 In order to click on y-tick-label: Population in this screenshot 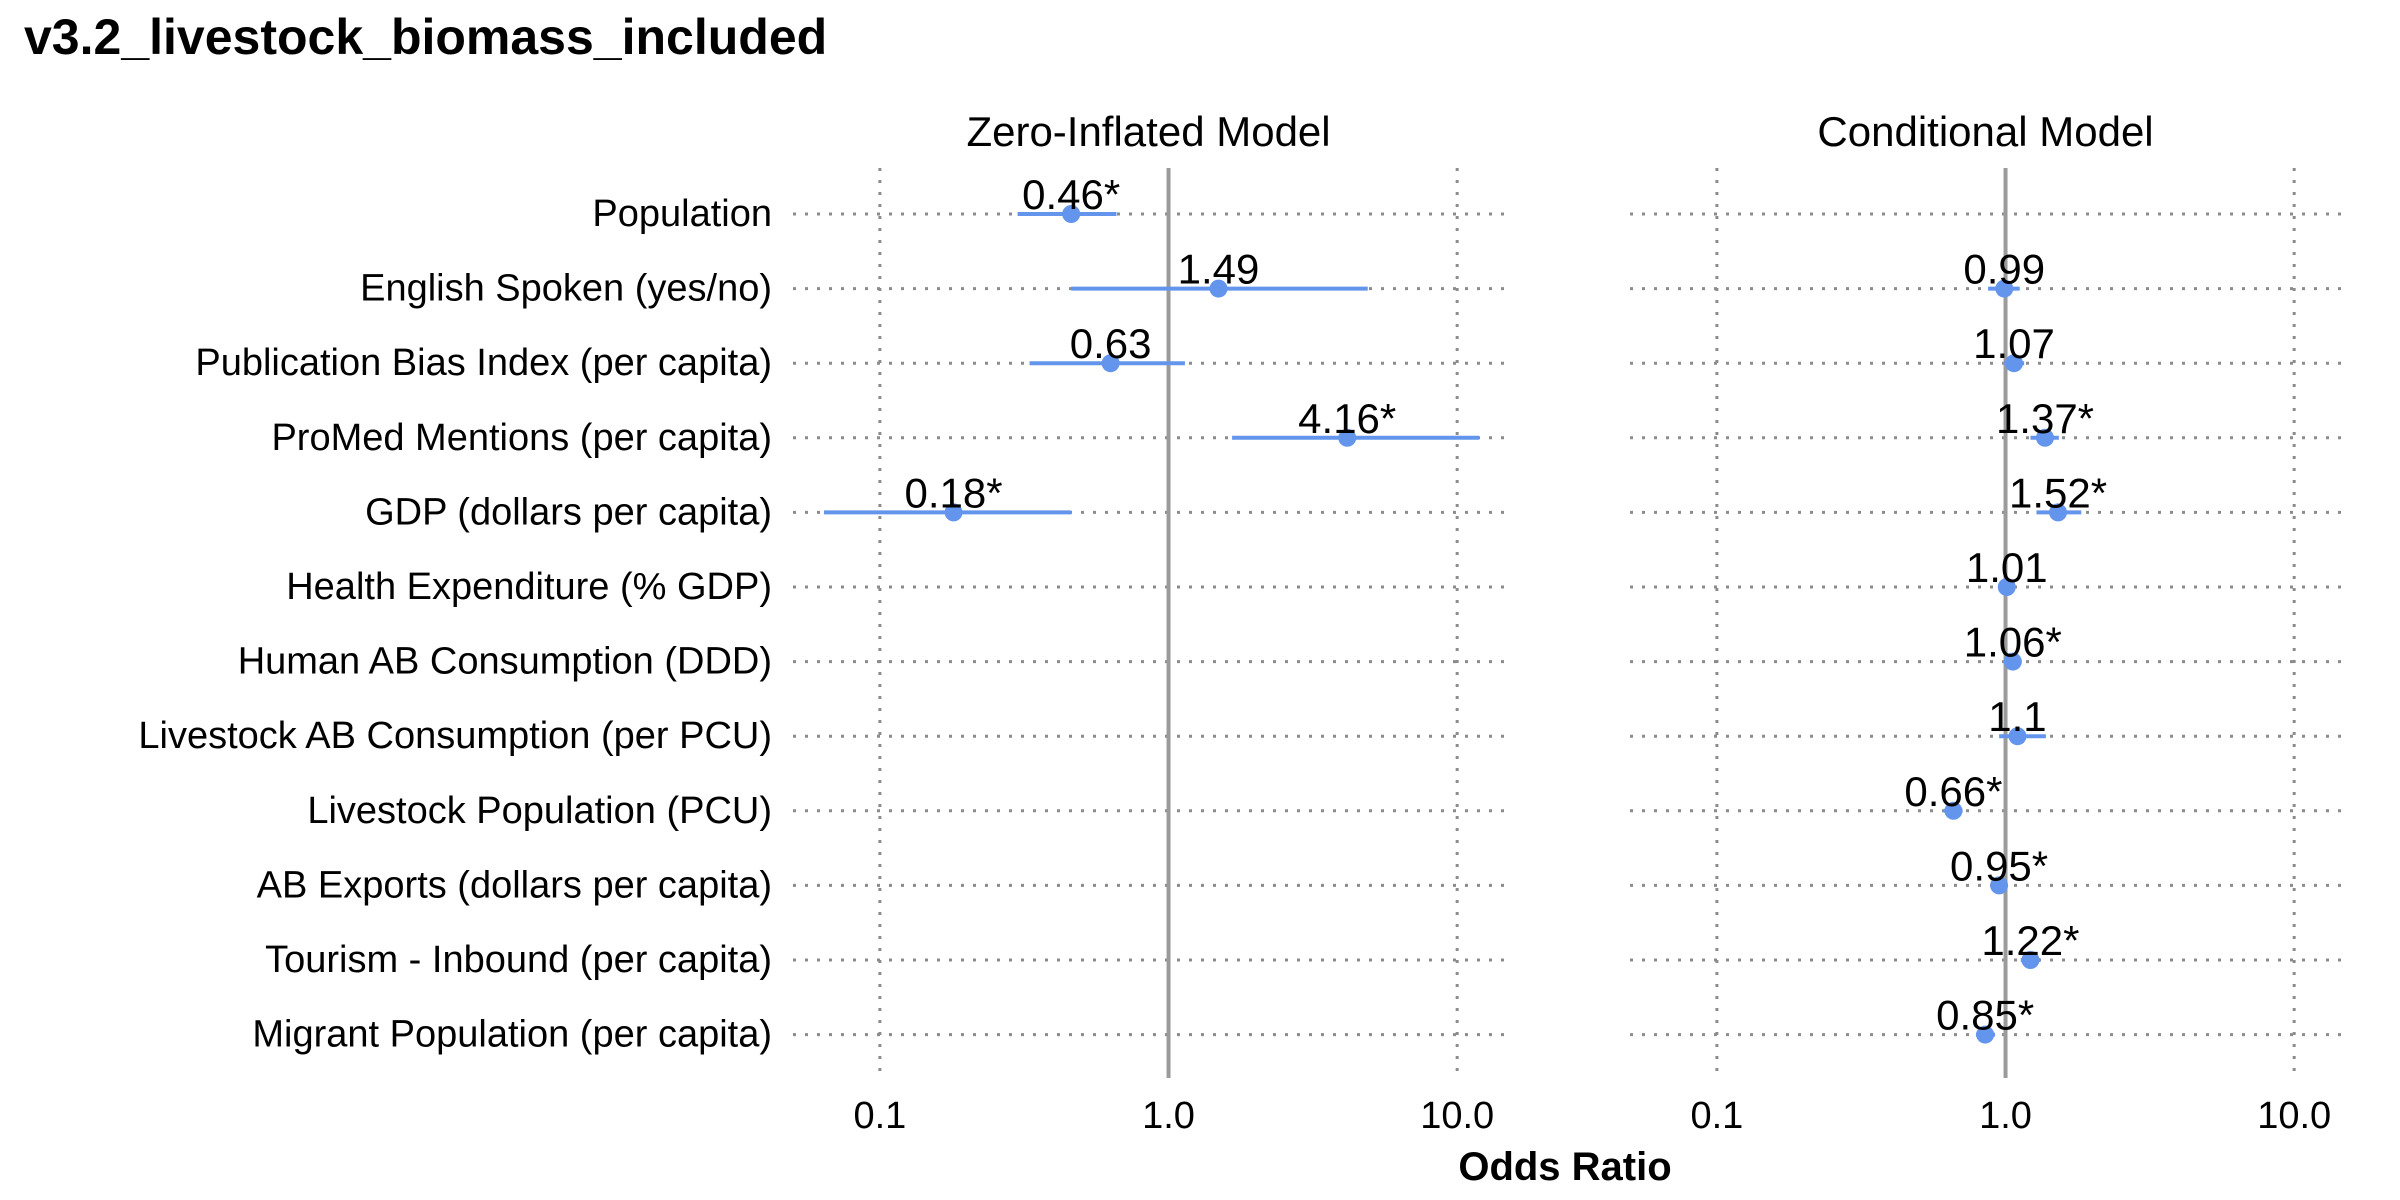, I will do `click(682, 214)`.